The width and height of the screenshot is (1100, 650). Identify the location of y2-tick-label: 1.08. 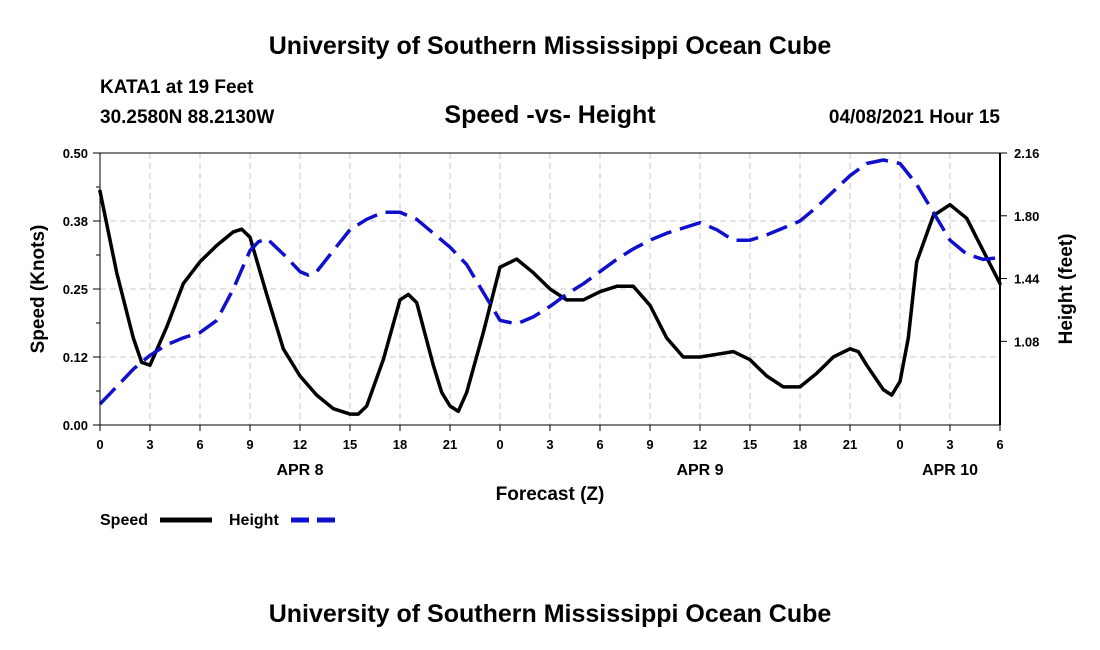
(1026, 341).